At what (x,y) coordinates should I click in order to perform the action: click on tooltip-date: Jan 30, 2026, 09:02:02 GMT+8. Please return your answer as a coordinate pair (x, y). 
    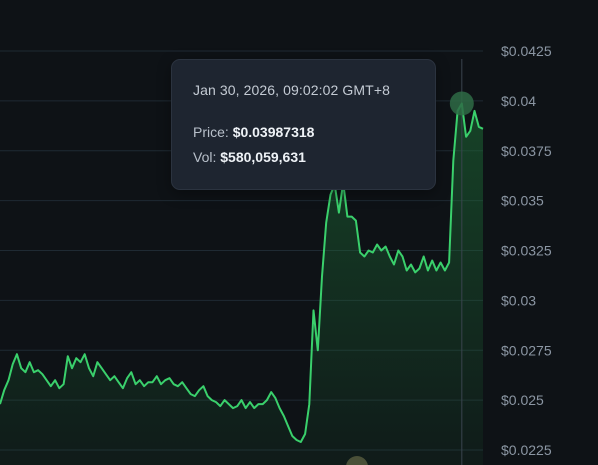
    Looking at the image, I should click on (291, 90).